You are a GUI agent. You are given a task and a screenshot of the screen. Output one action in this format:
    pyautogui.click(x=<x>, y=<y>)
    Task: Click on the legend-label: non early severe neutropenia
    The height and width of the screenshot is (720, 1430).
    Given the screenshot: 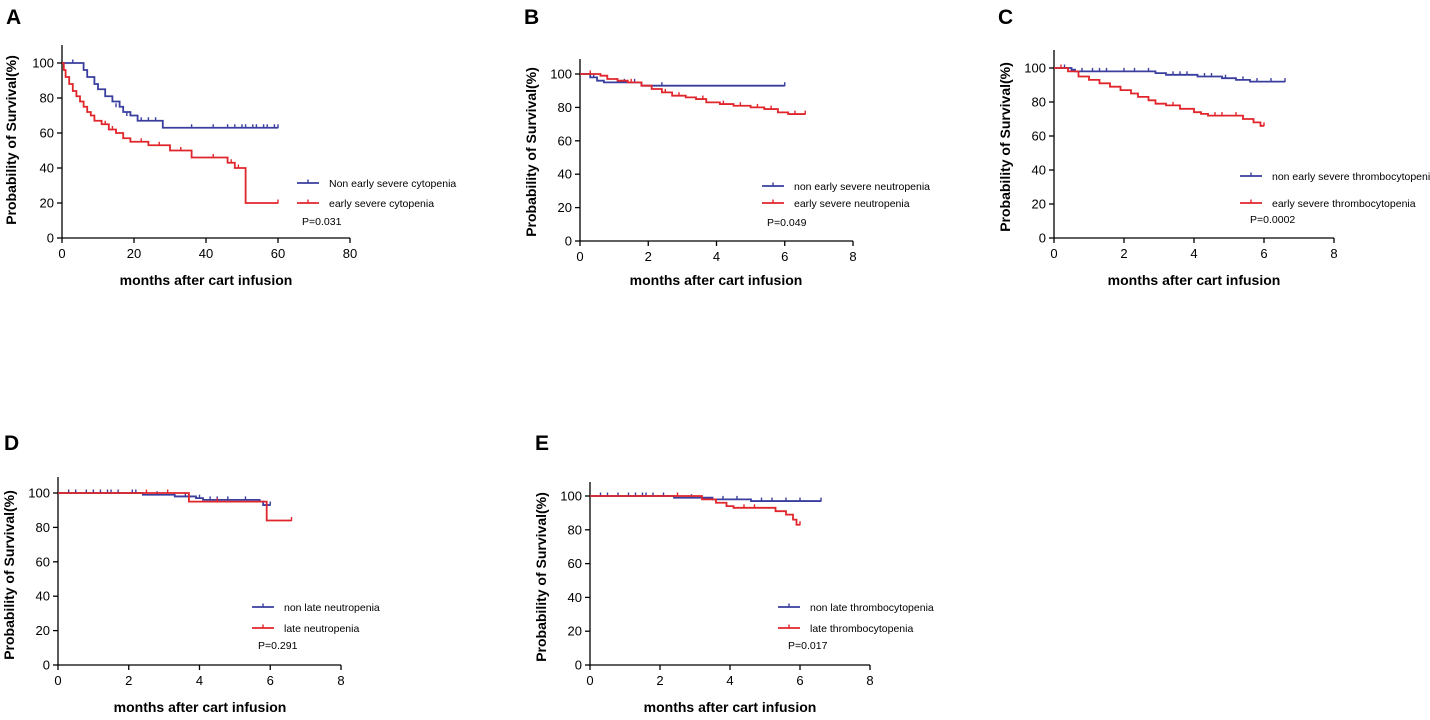 What is the action you would take?
    pyautogui.click(x=862, y=187)
    